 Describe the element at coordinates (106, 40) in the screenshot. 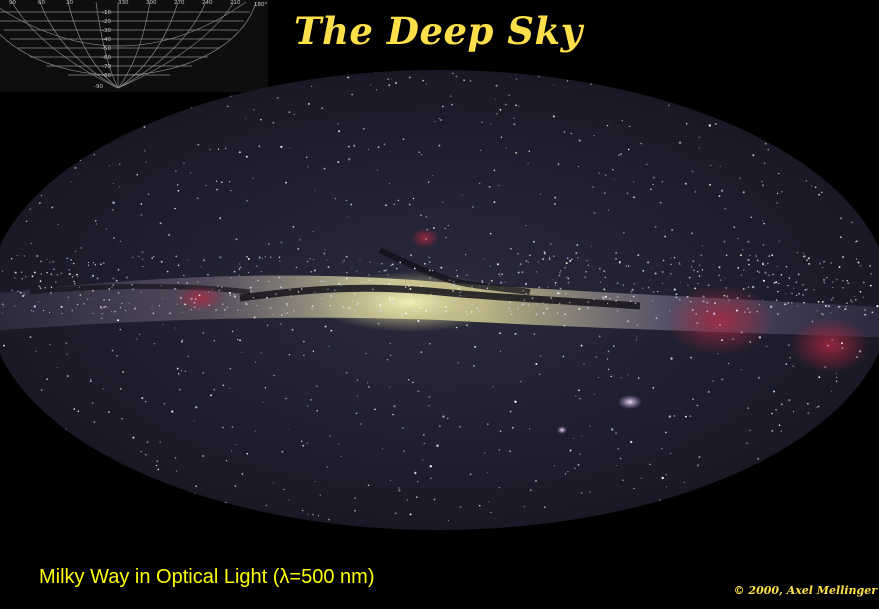

I see `lat-label: -40` at that location.